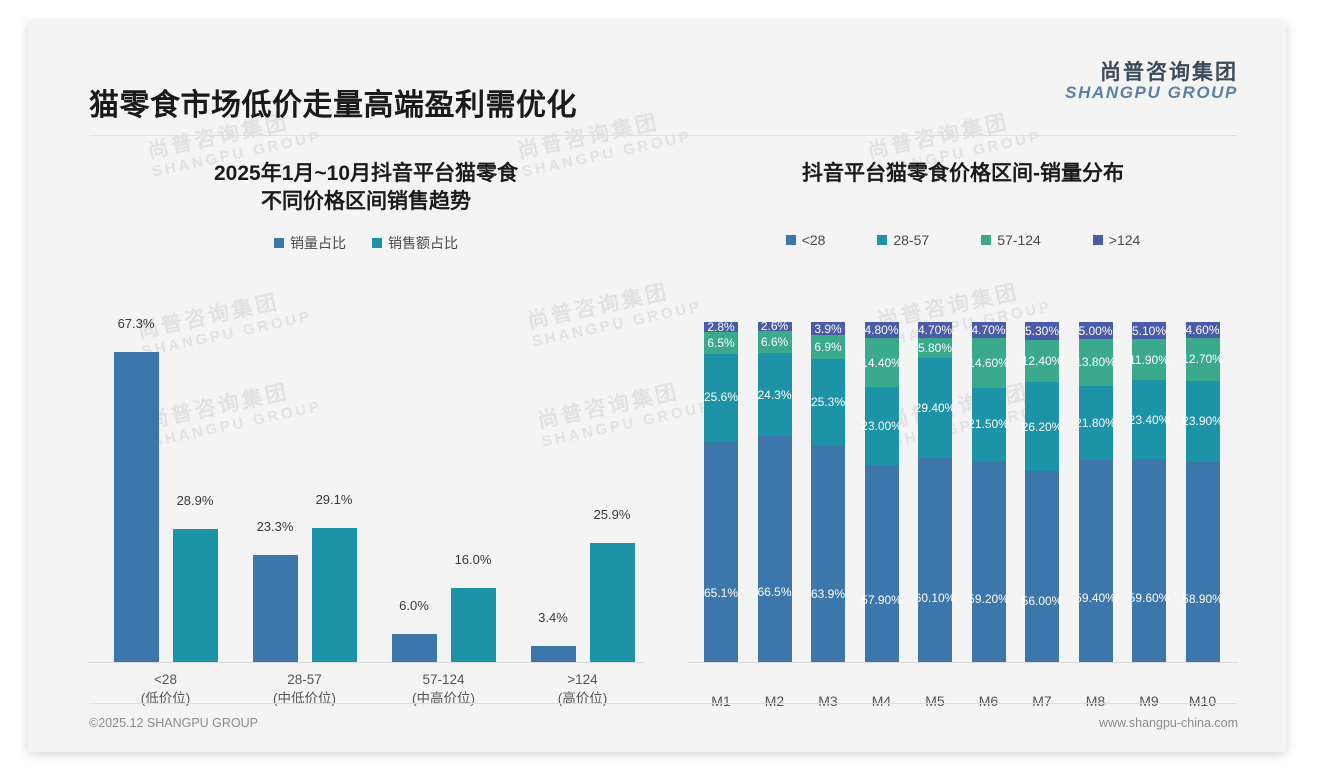 The image size is (1340, 780). What do you see at coordinates (1042, 566) in the screenshot?
I see `stacked-bar-segment: 56.00%` at bounding box center [1042, 566].